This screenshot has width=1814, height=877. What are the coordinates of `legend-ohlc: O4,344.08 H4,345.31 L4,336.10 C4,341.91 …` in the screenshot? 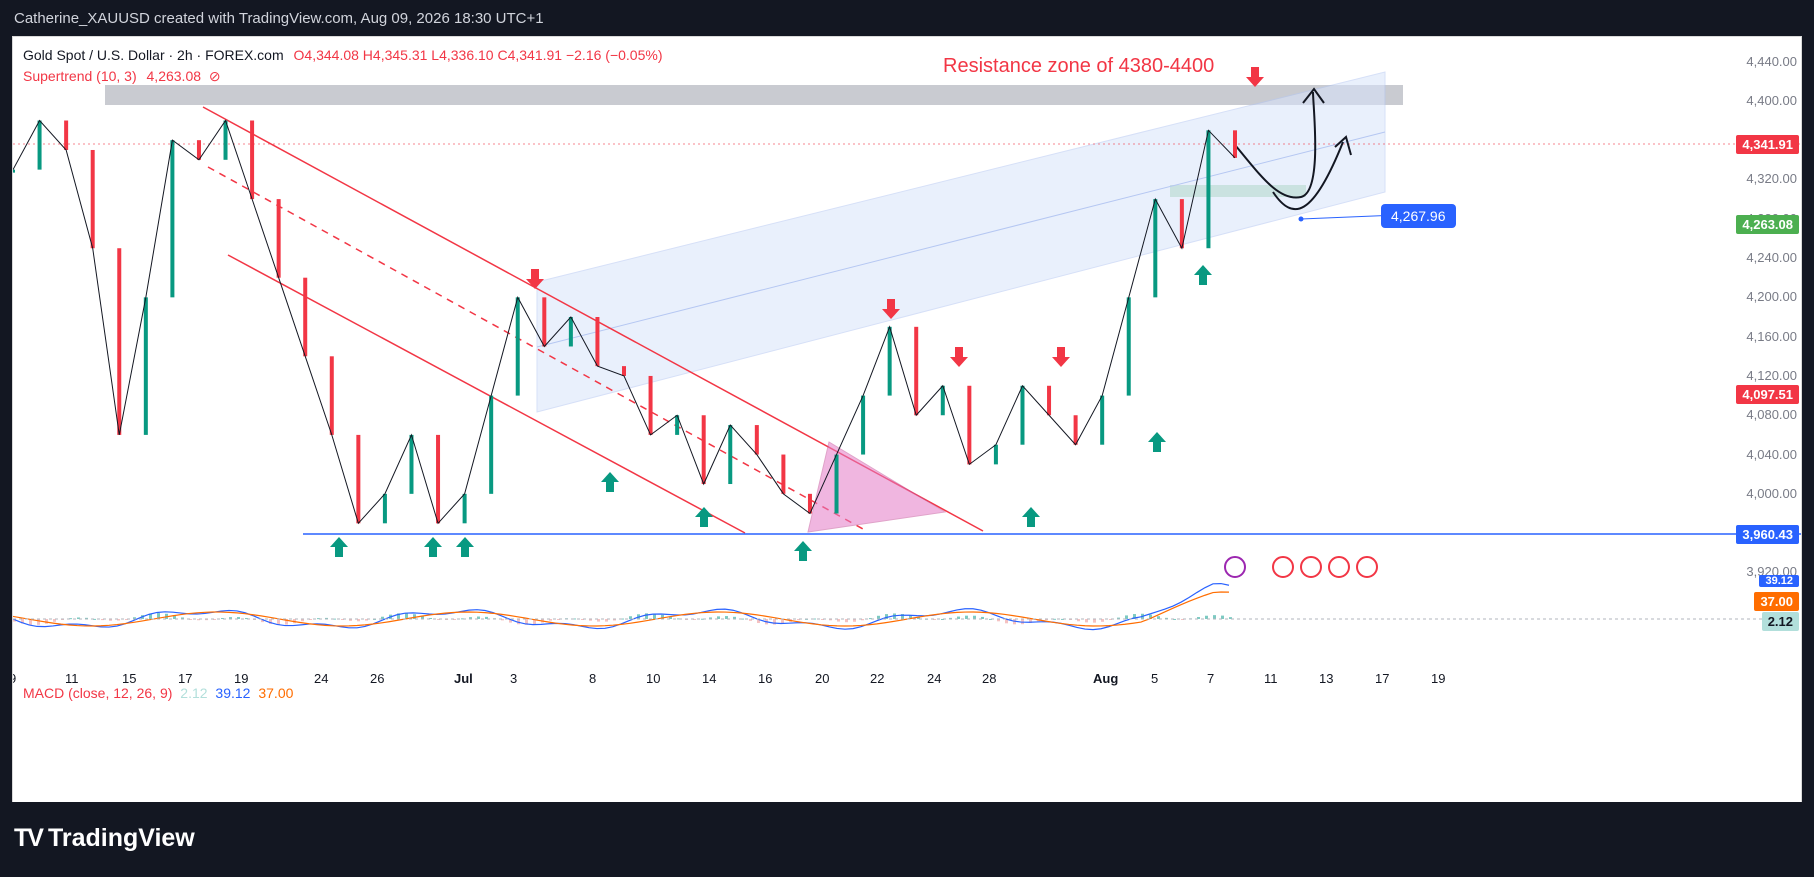 It's located at (478, 55).